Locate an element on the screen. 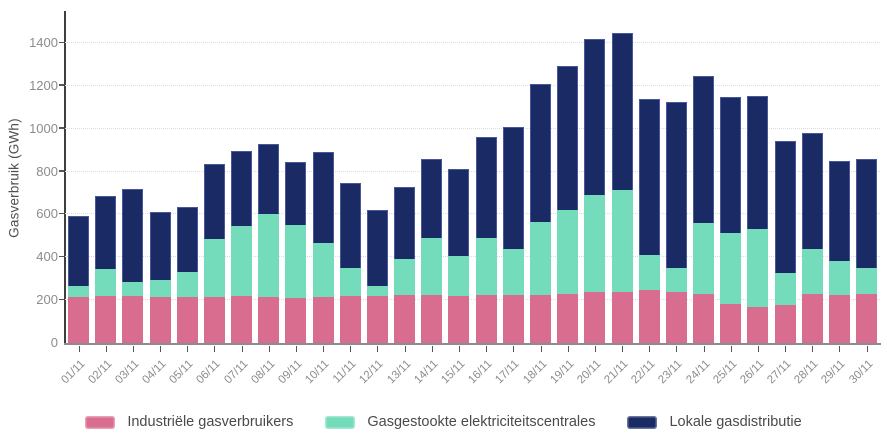 This screenshot has width=887, height=437. stacked-bar-21/11 is located at coordinates (622, 187).